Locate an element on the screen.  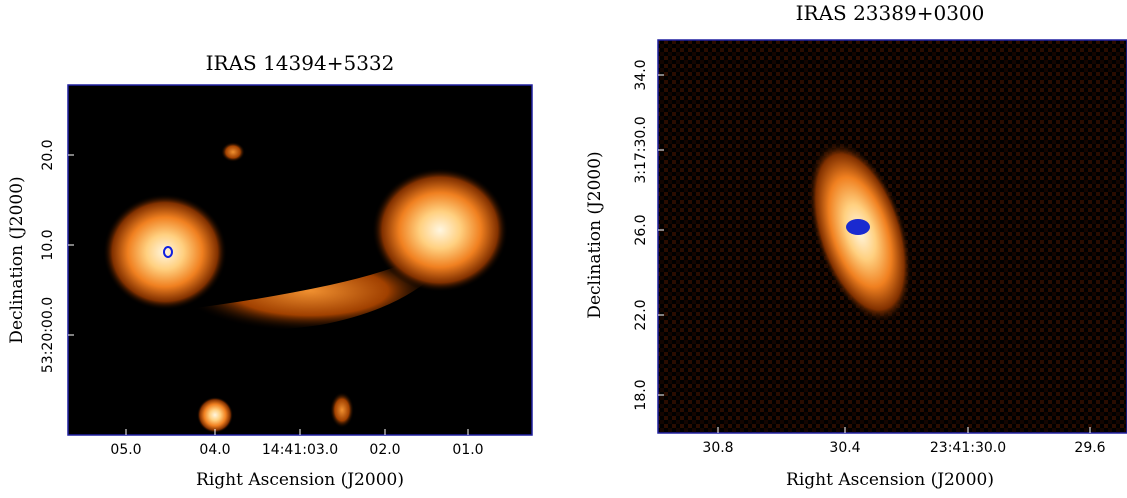
y-tick-label: 53:20:00.0 is located at coordinates (48, 335).